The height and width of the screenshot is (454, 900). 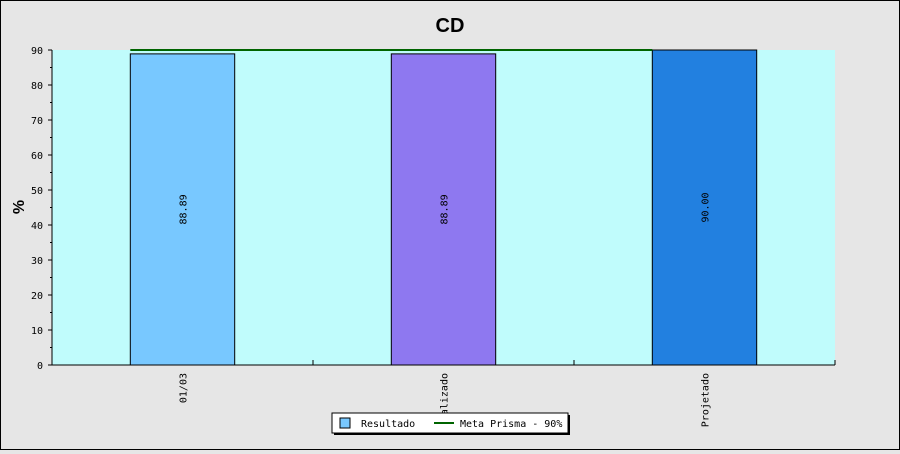 What do you see at coordinates (37, 86) in the screenshot?
I see `y-tick-label-8: 80` at bounding box center [37, 86].